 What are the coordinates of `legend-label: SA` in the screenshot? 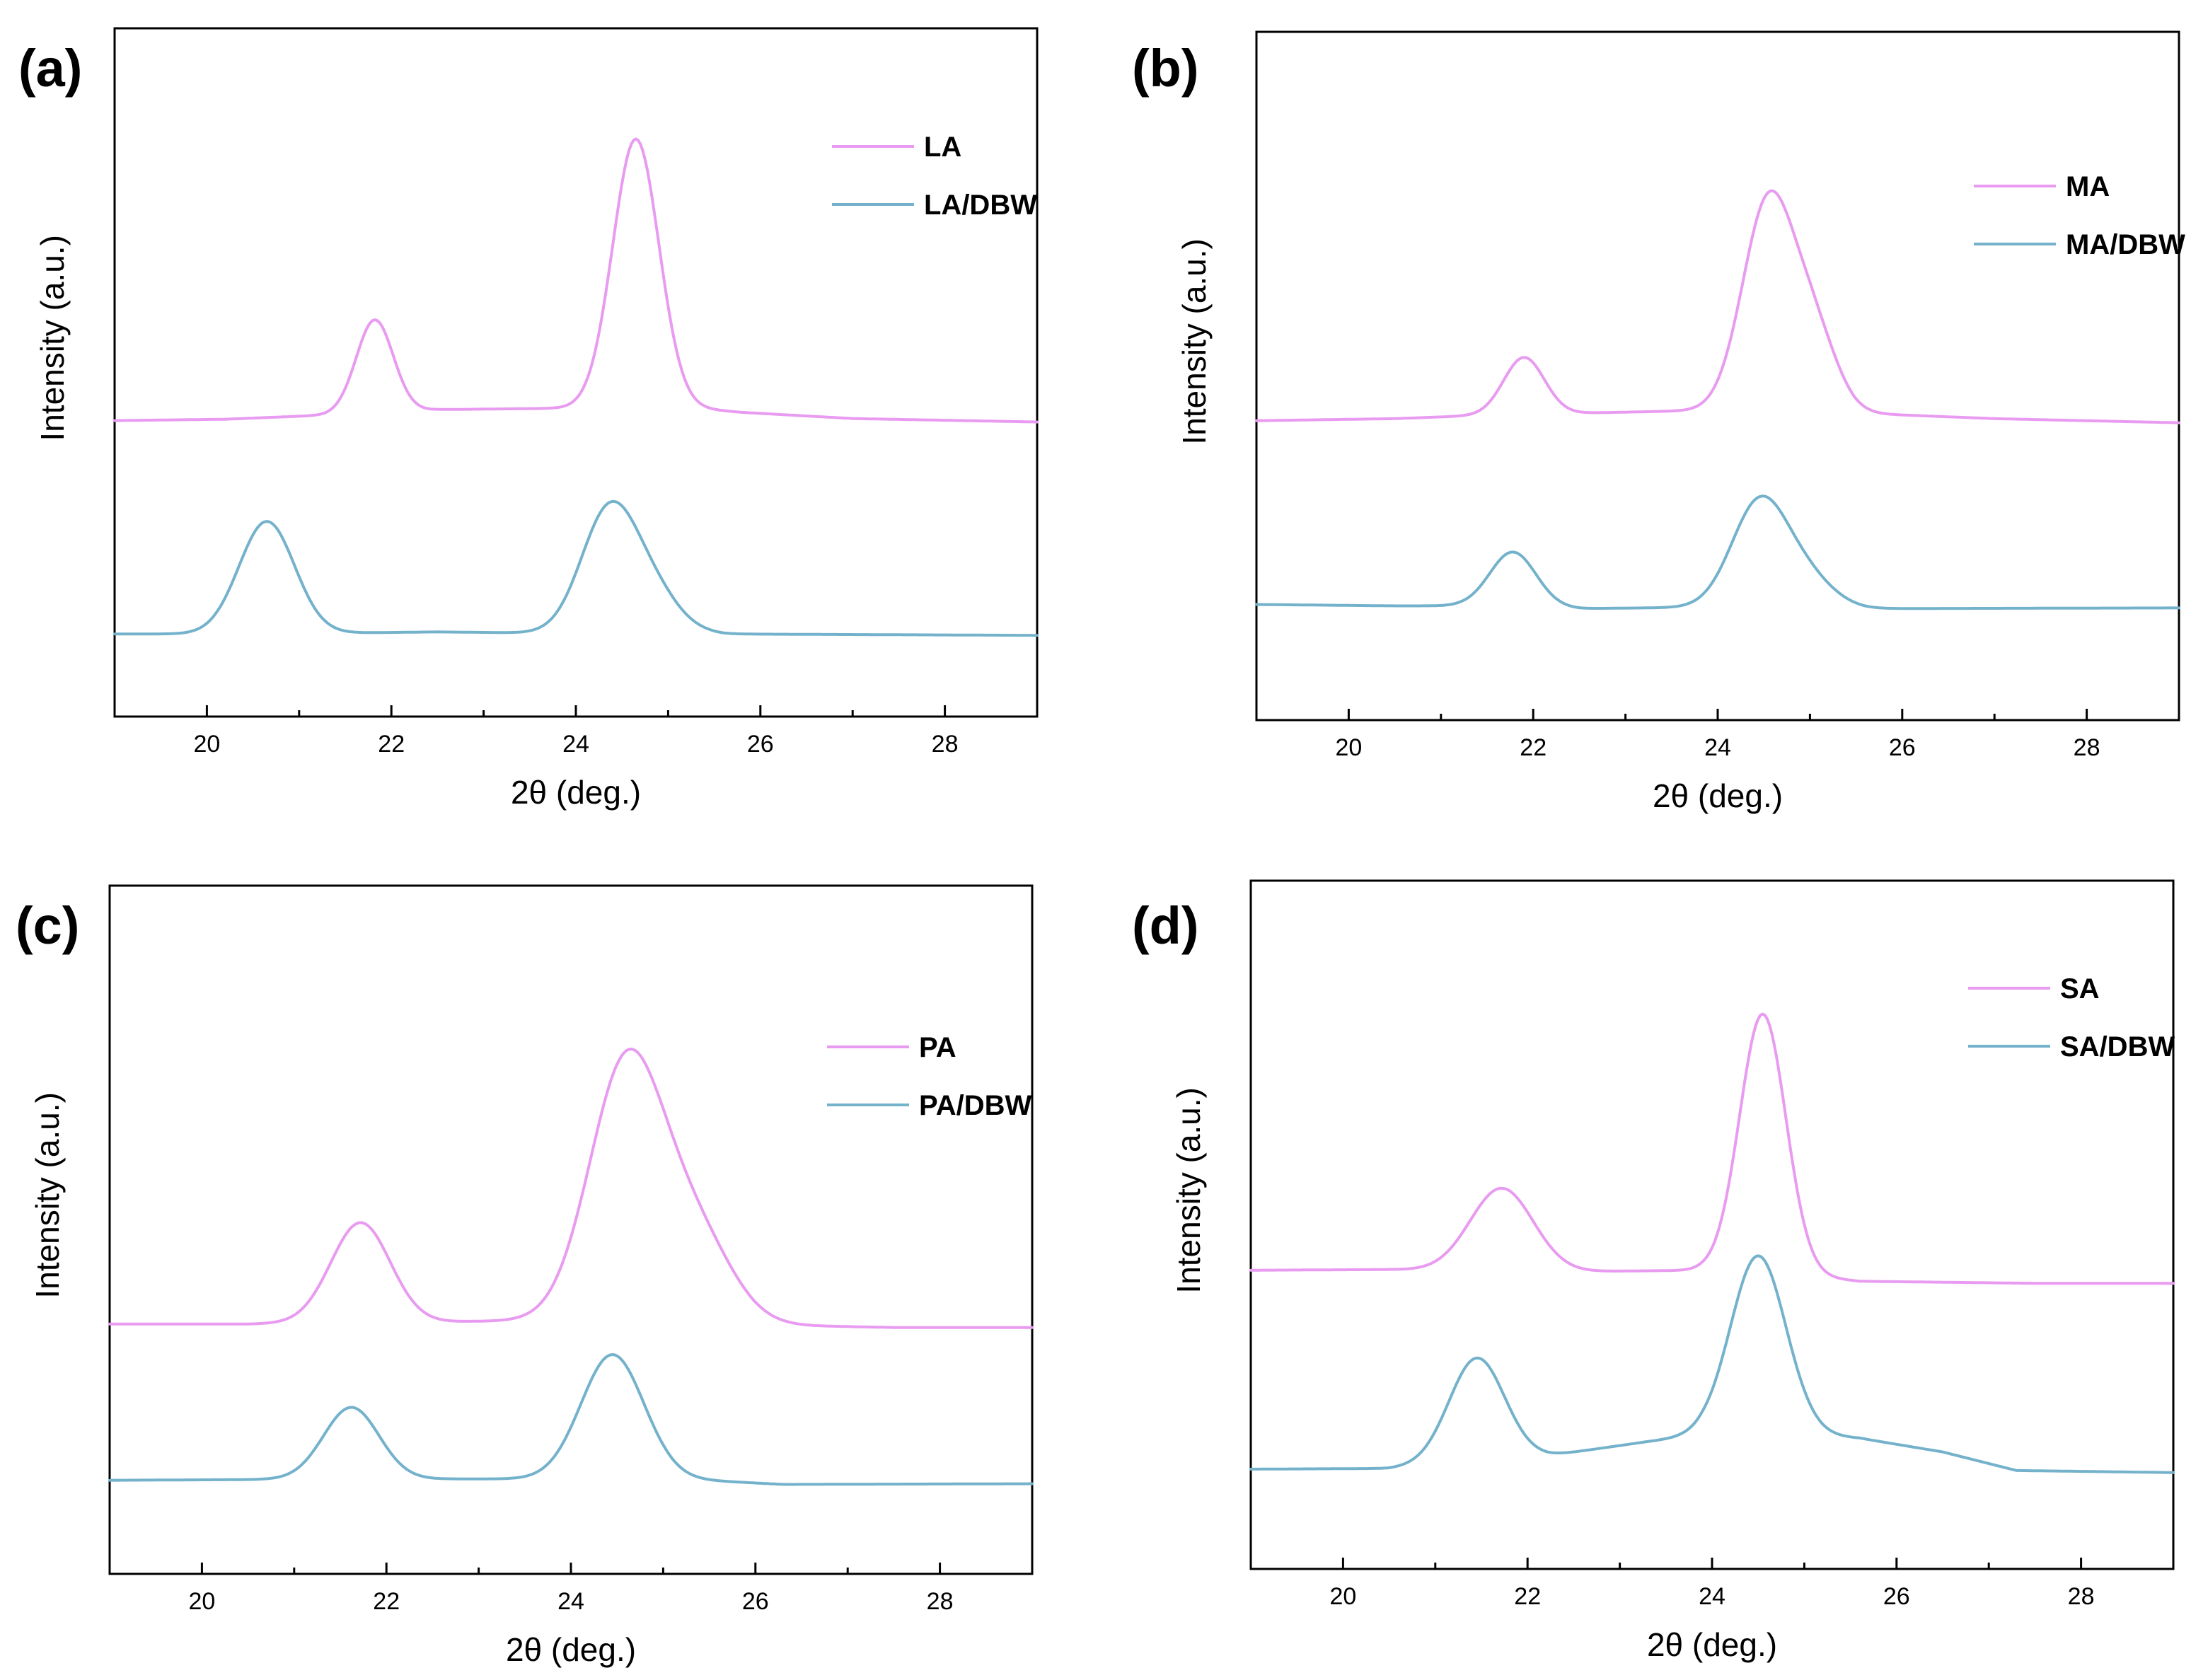 It's located at (2080, 988).